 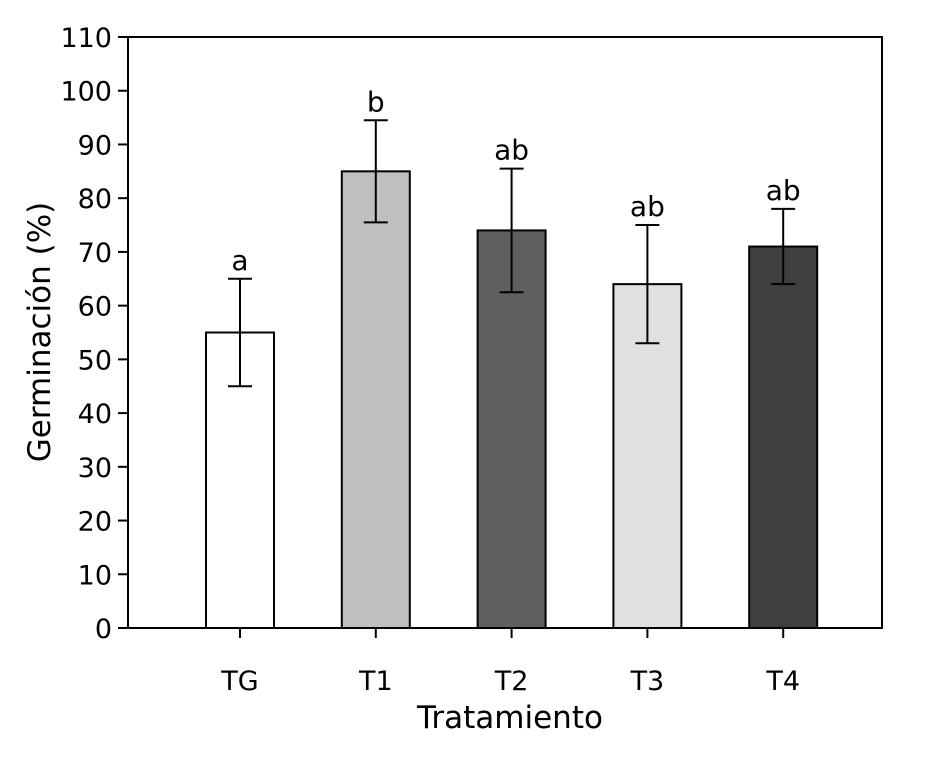 I want to click on y-tick-label: 70, so click(x=95, y=253).